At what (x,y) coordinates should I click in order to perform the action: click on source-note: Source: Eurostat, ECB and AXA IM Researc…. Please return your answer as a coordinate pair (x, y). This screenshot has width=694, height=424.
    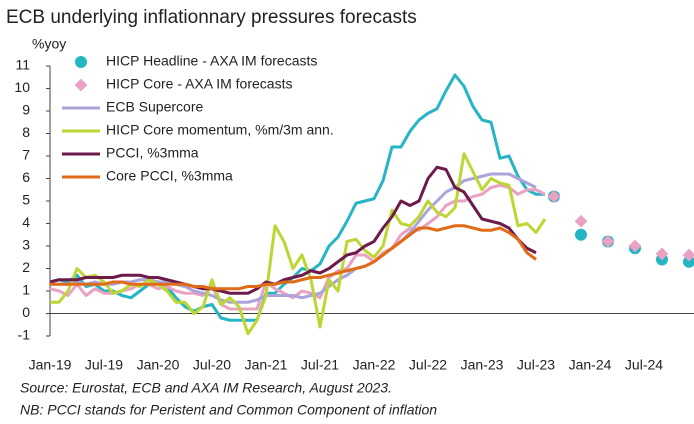
    Looking at the image, I should click on (206, 388).